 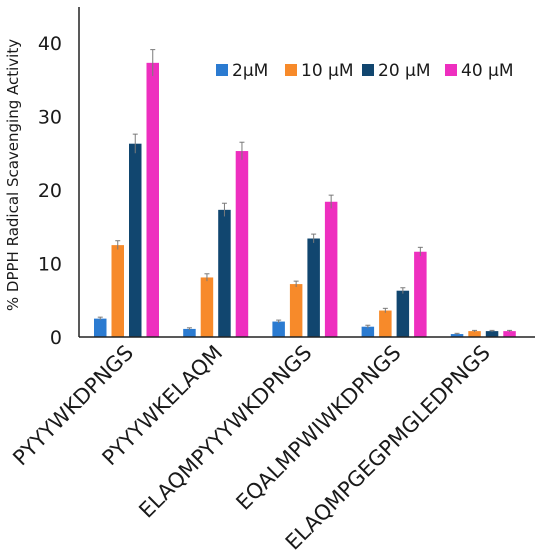 I want to click on legend-label: 20 μM, so click(x=404, y=71).